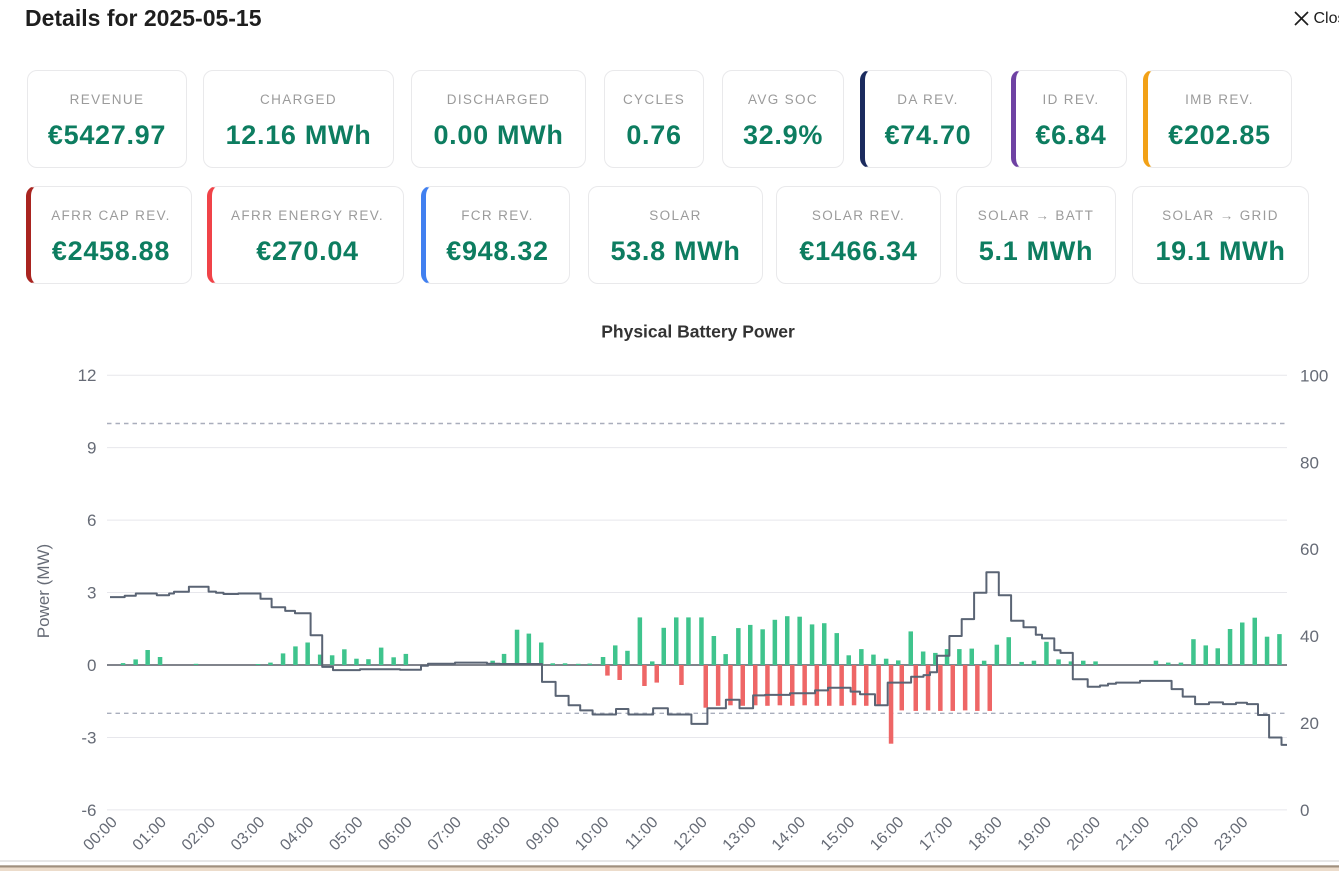 Image resolution: width=1339 pixels, height=871 pixels. I want to click on svg-text: 16:00, so click(887, 834).